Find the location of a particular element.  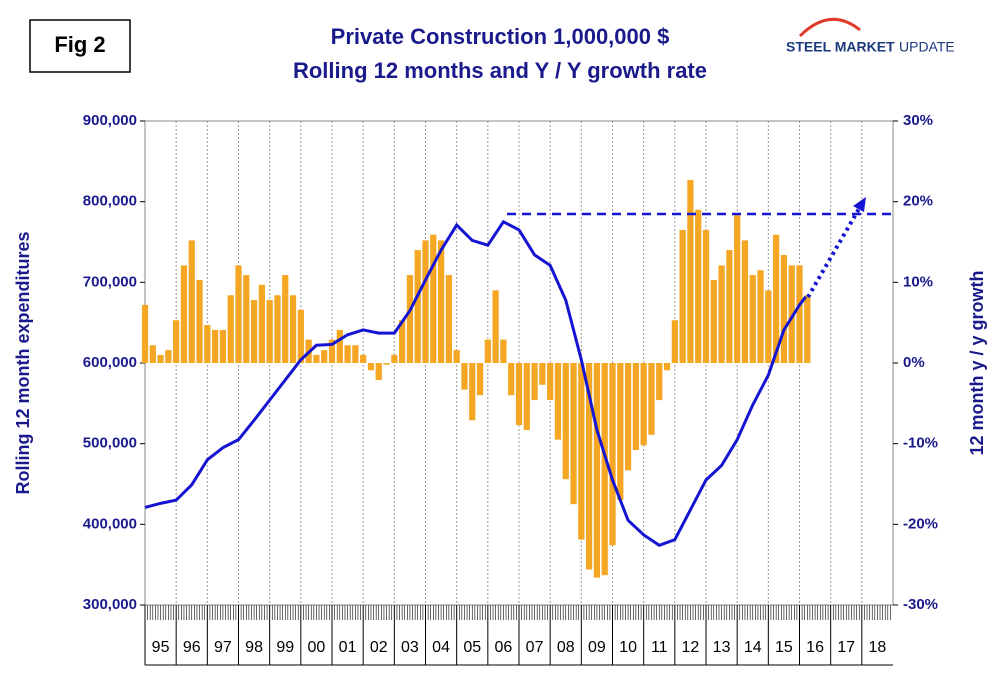

x-tick-label: 03 is located at coordinates (410, 647).